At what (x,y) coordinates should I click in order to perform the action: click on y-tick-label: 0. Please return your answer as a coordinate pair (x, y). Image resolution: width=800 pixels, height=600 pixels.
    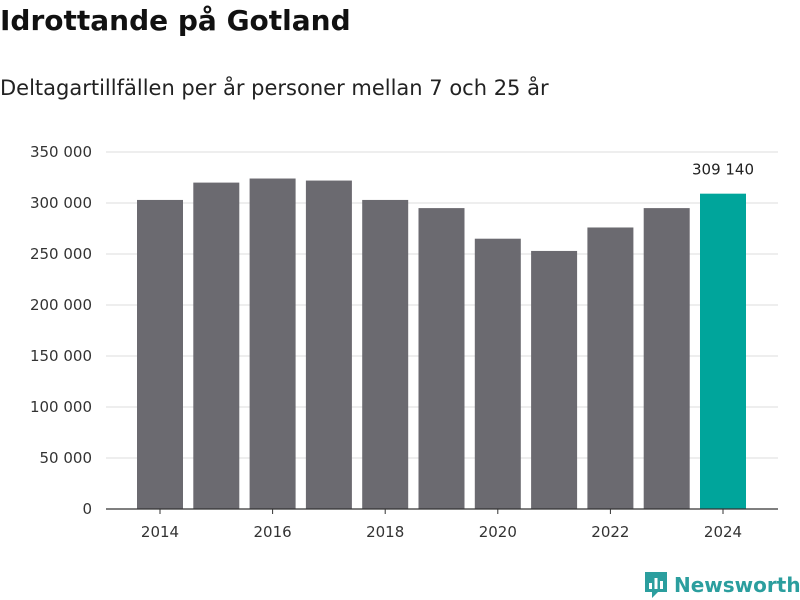
    Looking at the image, I should click on (87, 509).